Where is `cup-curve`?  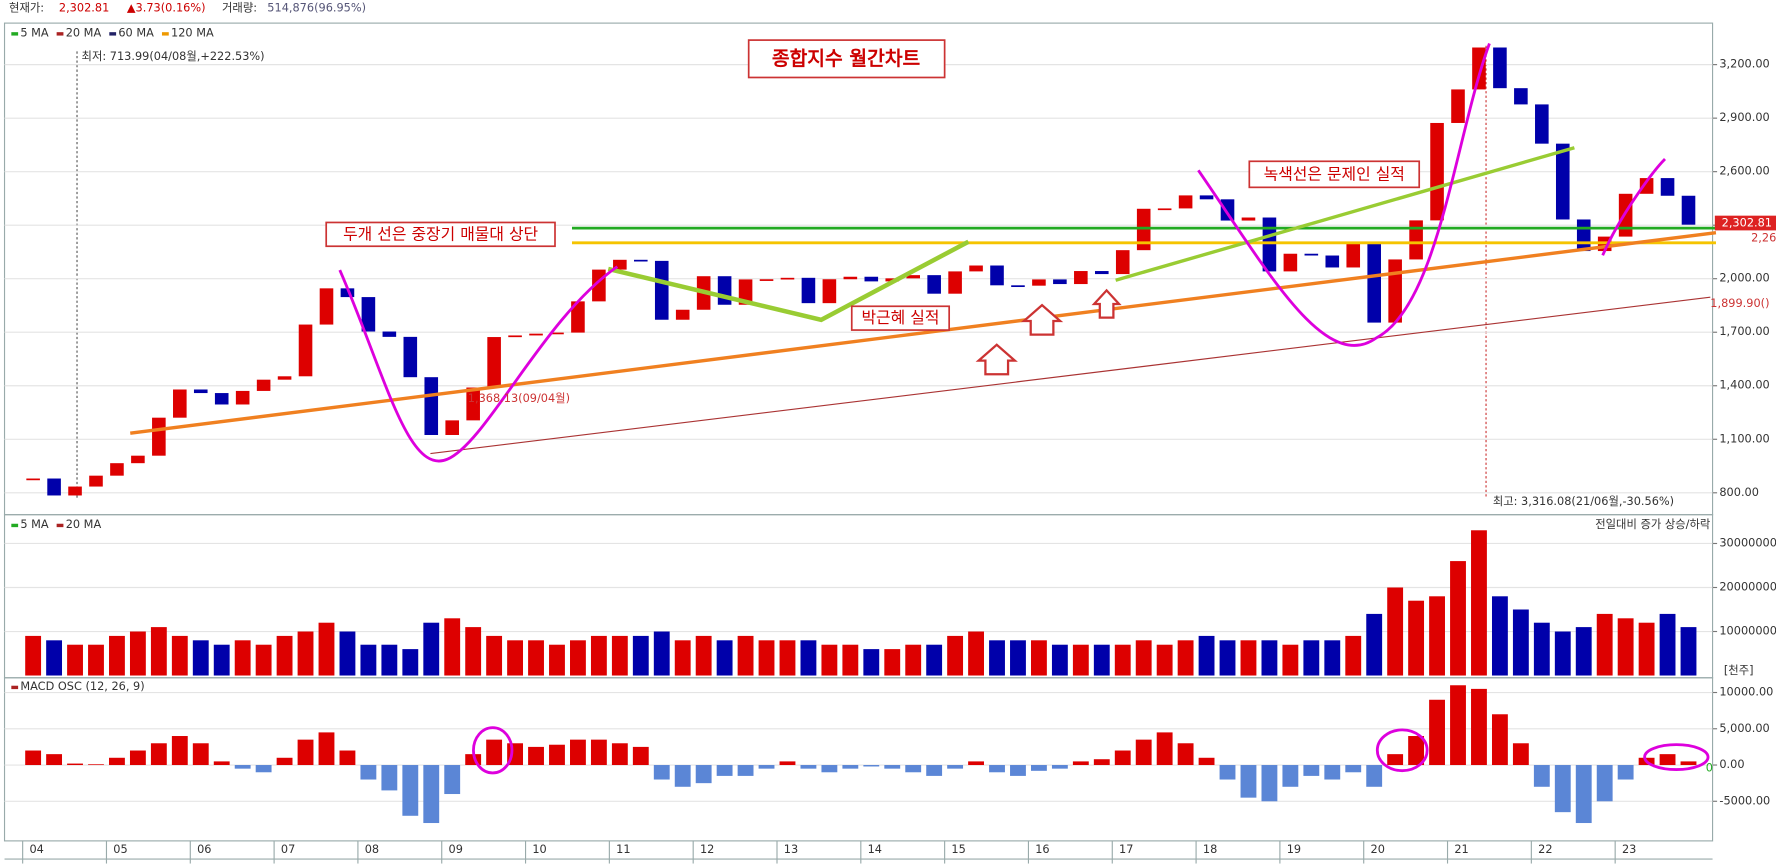
cup-curve is located at coordinates (478, 364).